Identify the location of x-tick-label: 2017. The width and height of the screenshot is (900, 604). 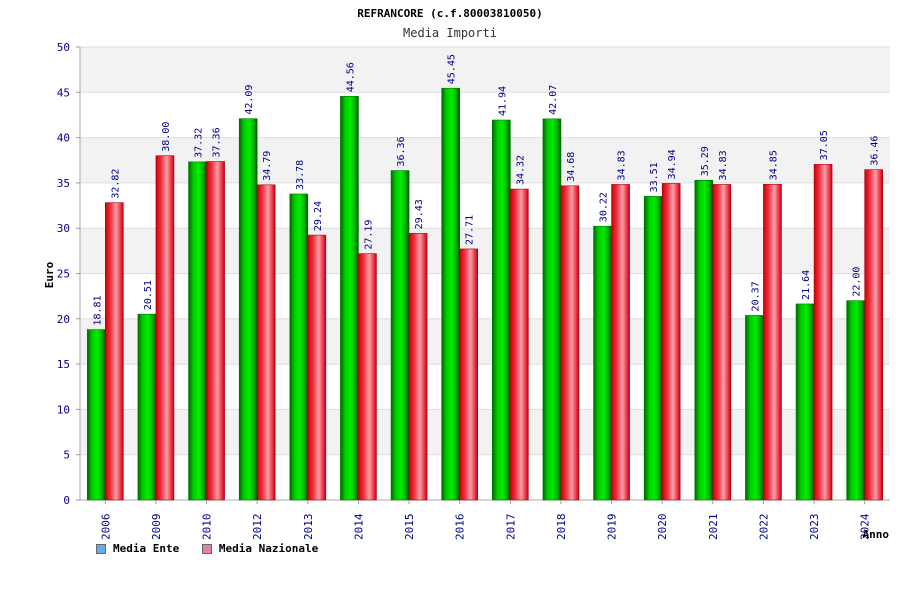
(510, 527).